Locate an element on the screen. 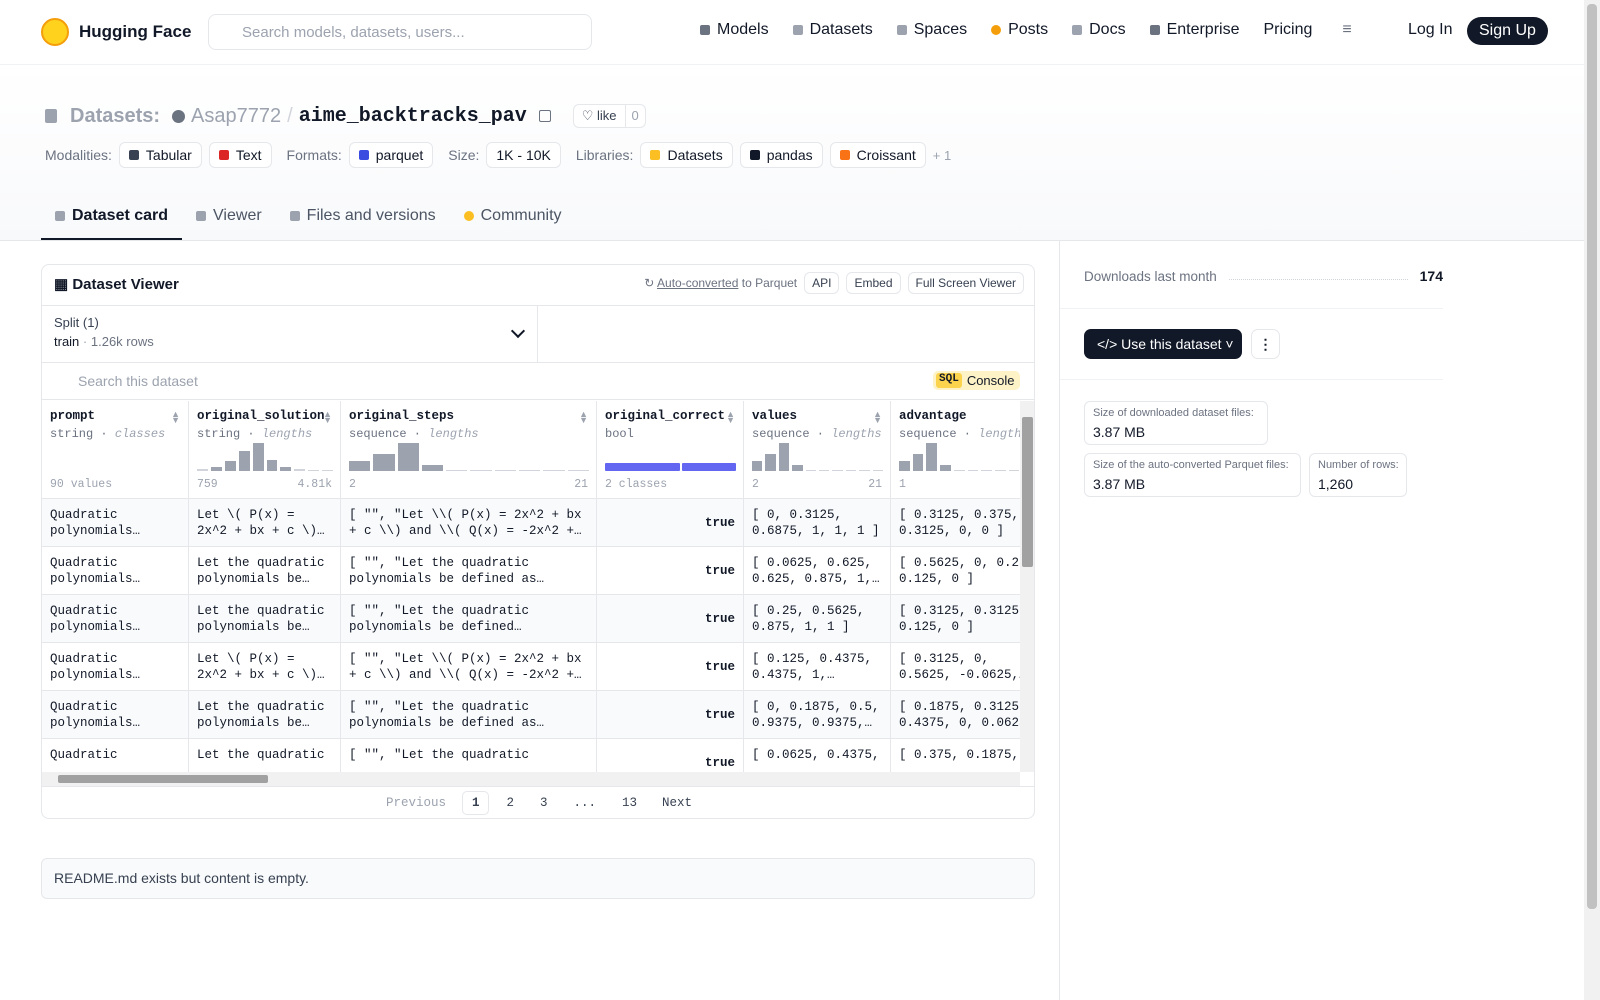 This screenshot has height=1000, width=1600. nav-link: Enterprise is located at coordinates (1194, 30).